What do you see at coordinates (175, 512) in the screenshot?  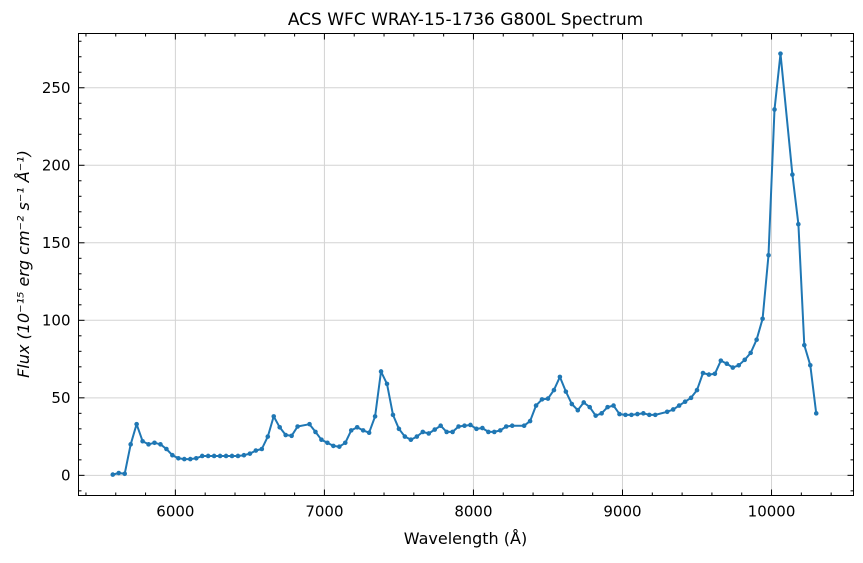 I see `x-tick-label: 6000` at bounding box center [175, 512].